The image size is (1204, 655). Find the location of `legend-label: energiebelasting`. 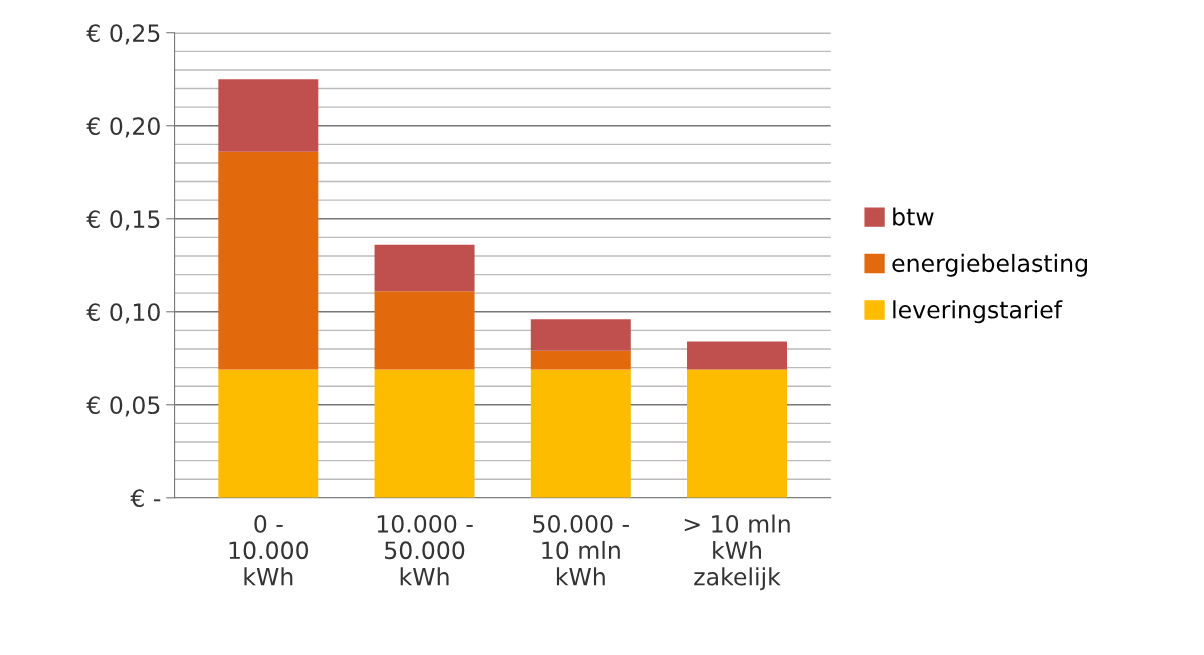

legend-label: energiebelasting is located at coordinates (989, 265).